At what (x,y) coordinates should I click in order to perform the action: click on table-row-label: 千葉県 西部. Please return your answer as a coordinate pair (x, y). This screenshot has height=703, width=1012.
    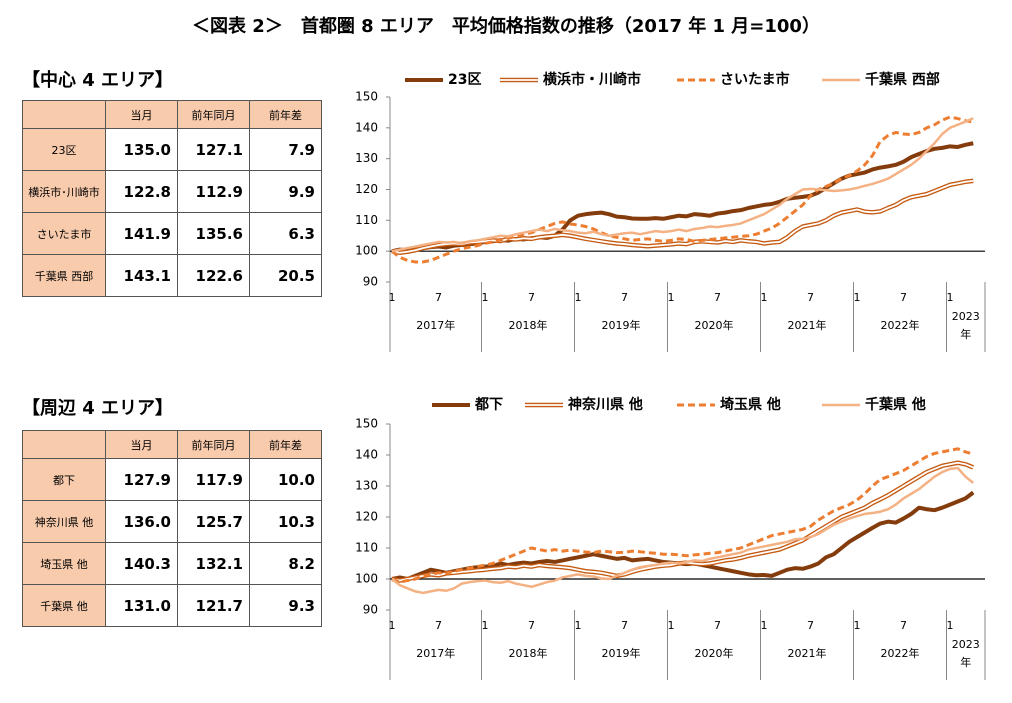
    Looking at the image, I should click on (64, 275).